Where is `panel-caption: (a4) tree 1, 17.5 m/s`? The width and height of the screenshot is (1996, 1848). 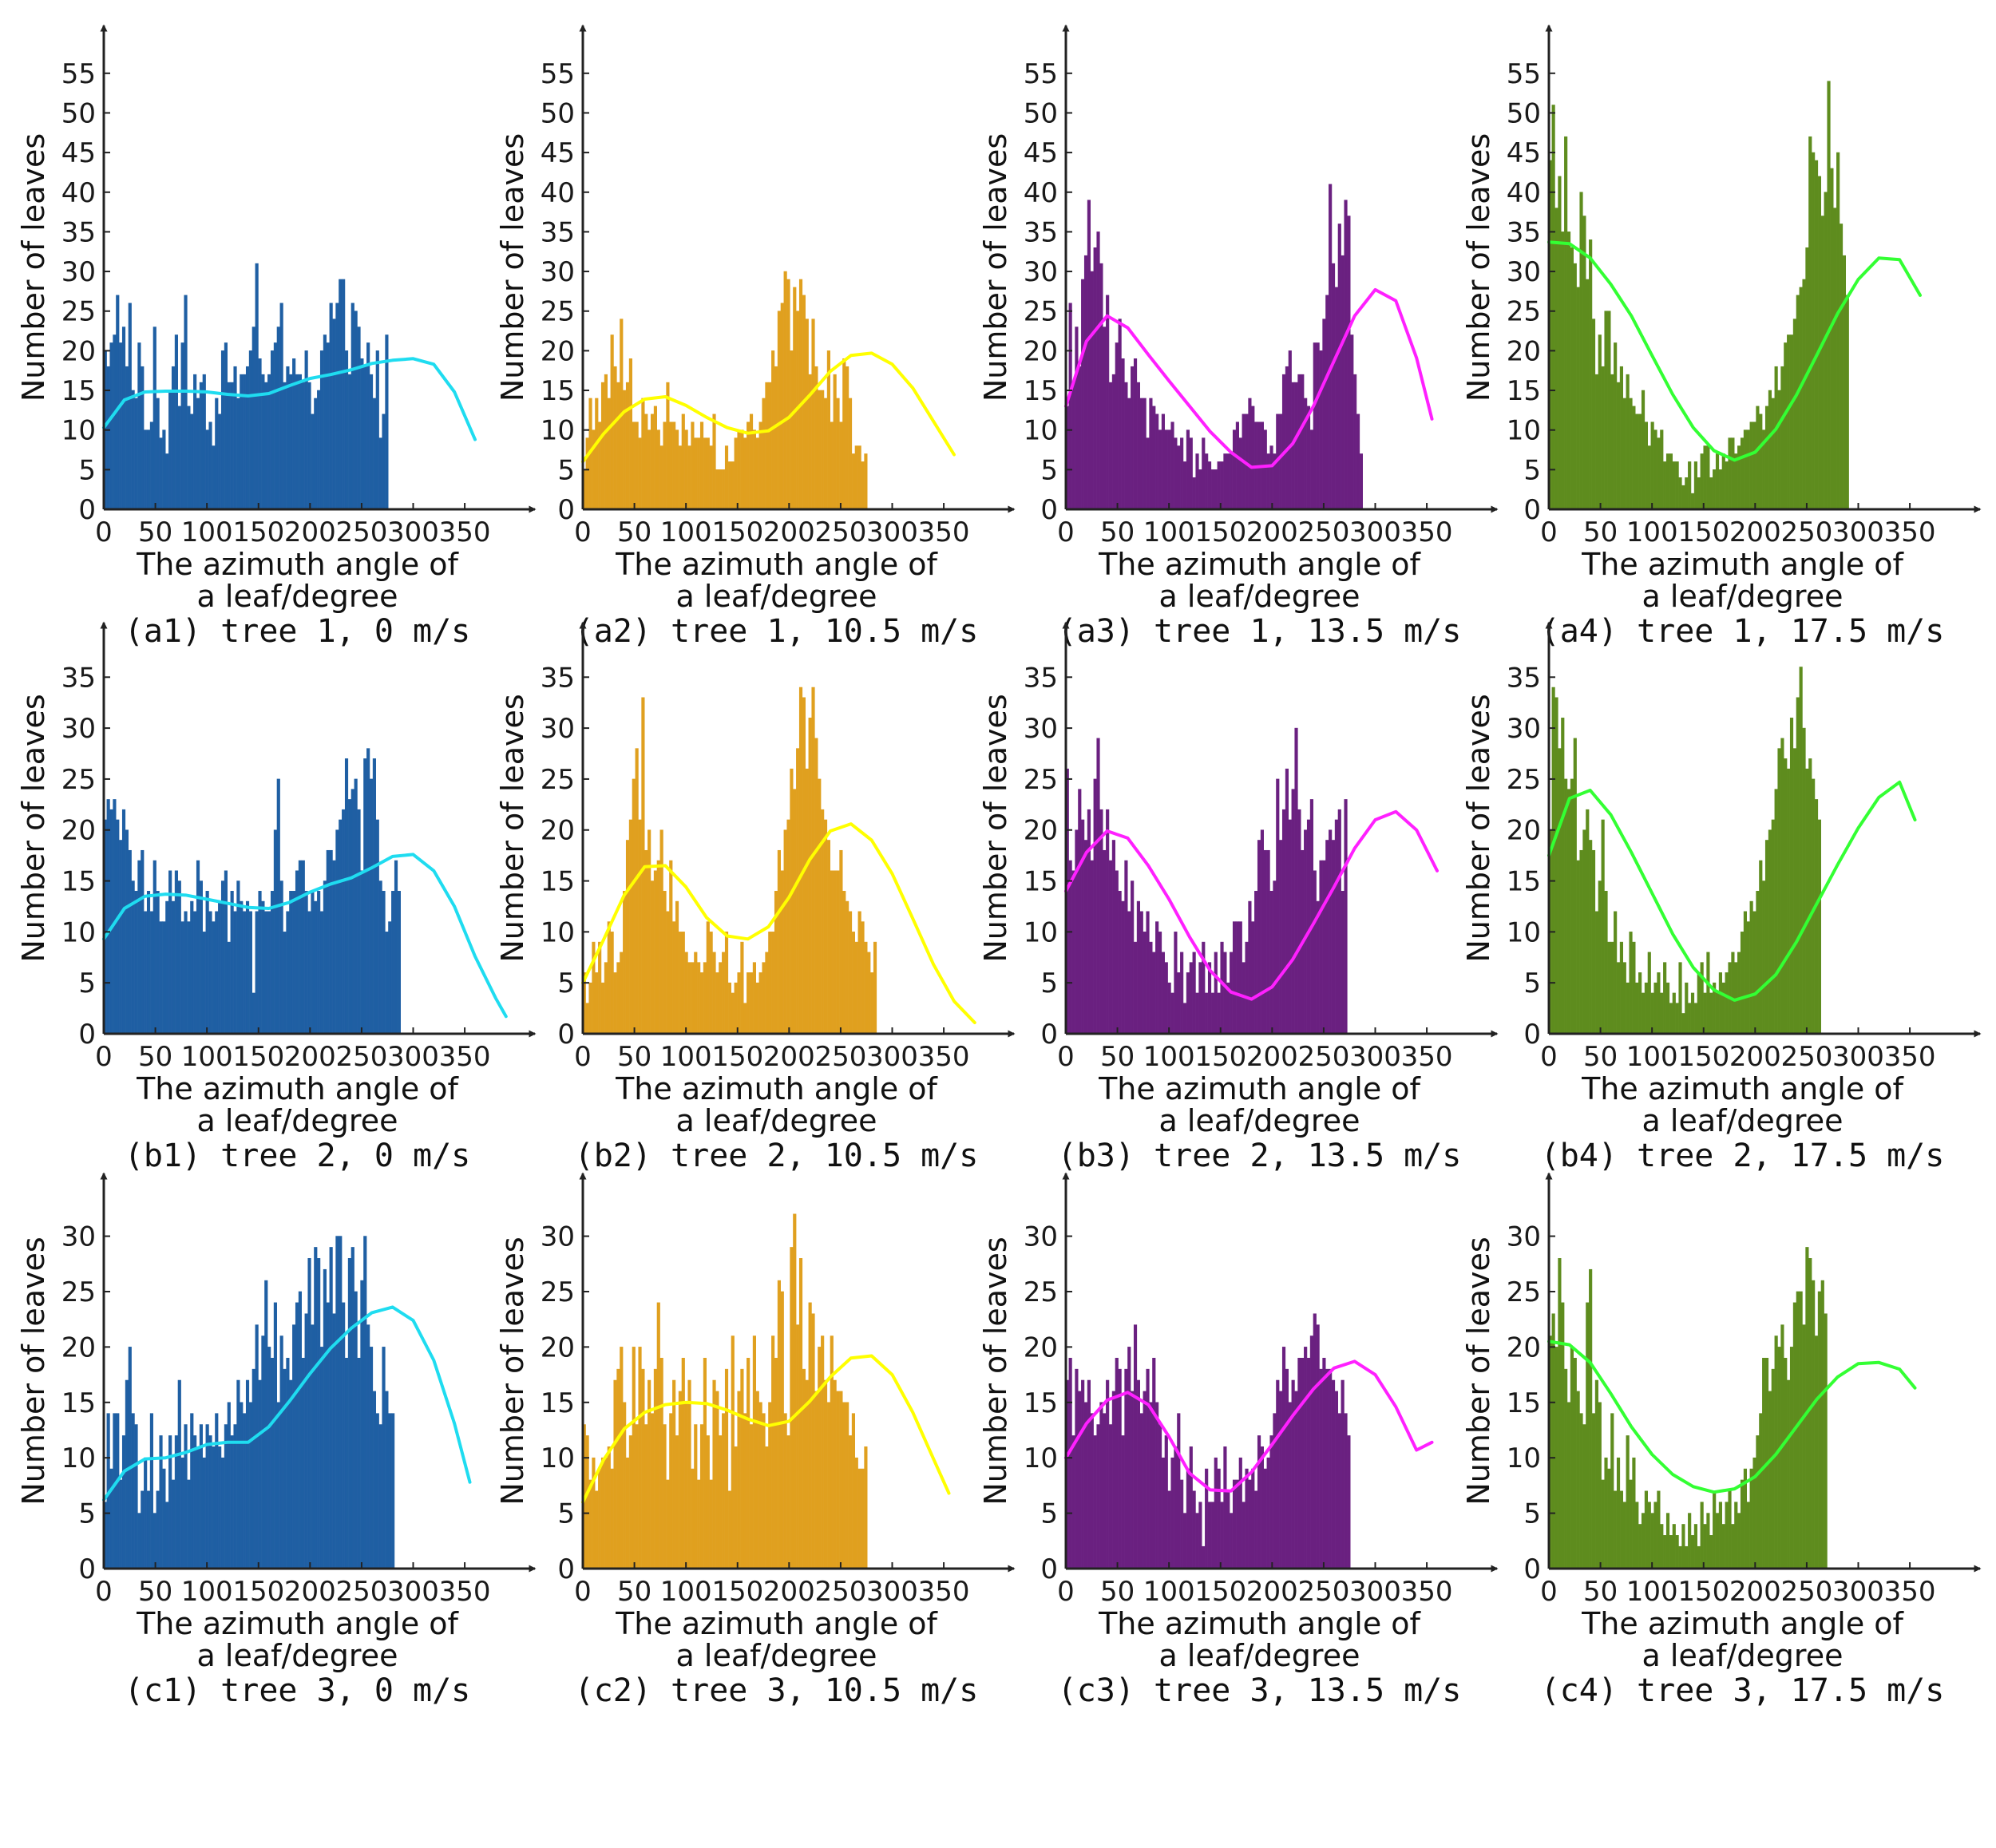 panel-caption: (a4) tree 1, 17.5 m/s is located at coordinates (1743, 631).